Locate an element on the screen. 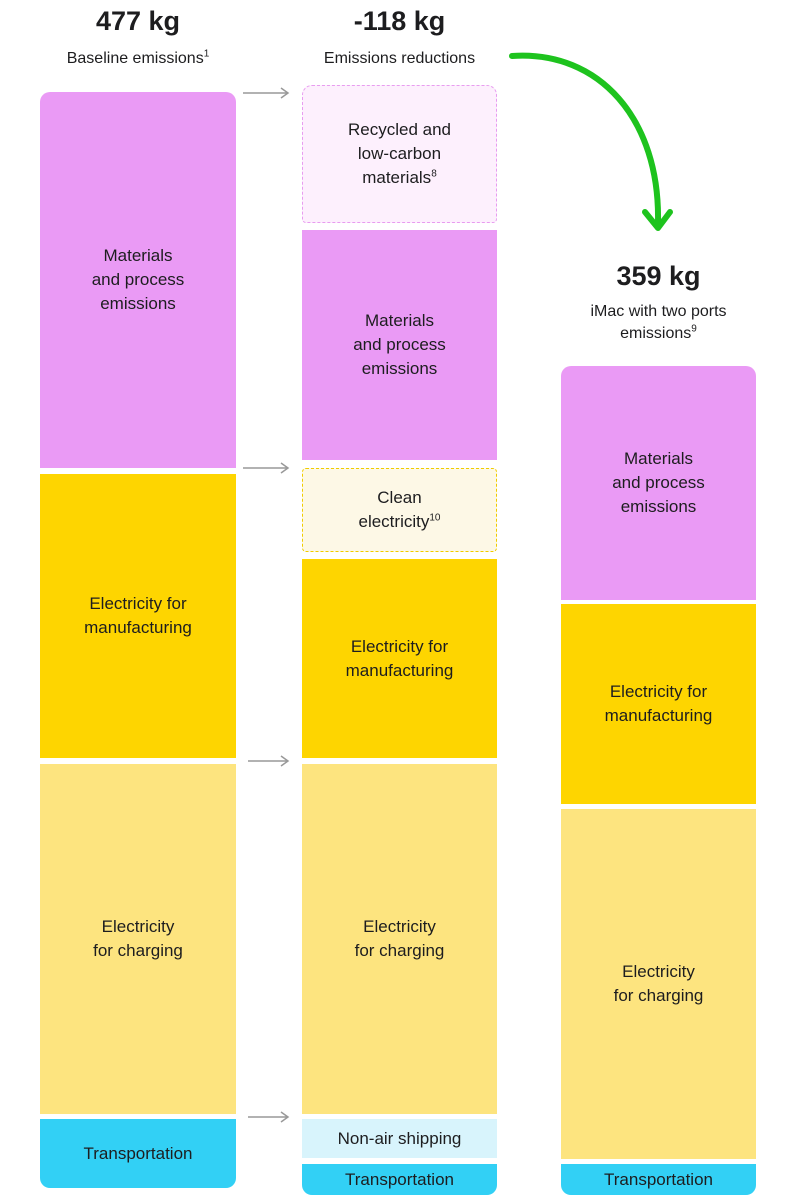 Image resolution: width=796 pixels, height=1198 pixels. green-arrowhead is located at coordinates (657, 220).